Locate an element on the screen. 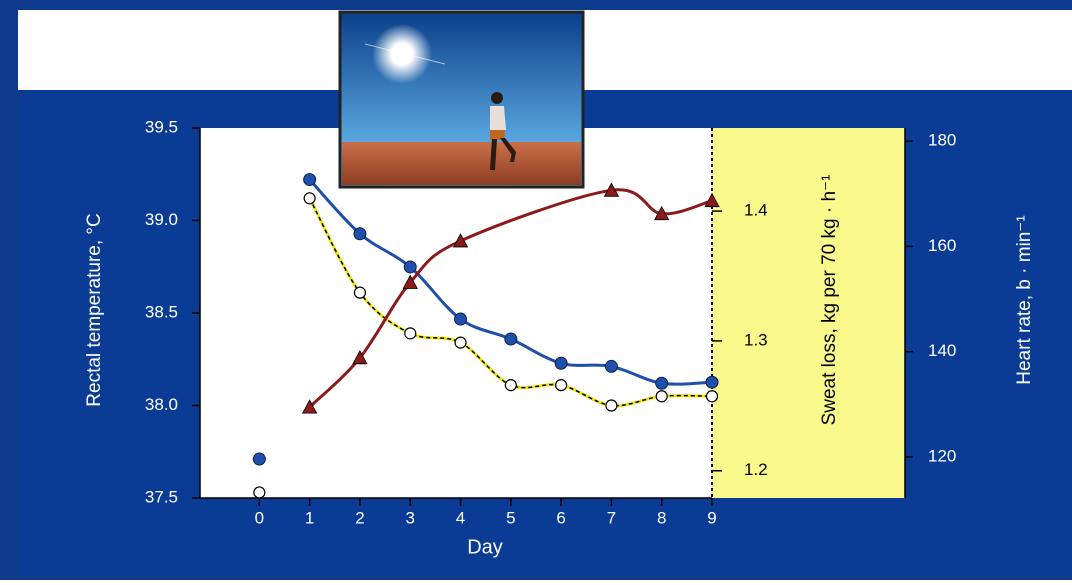  y2-axis-title: Heart rate, b · min⁻¹ is located at coordinates (1024, 299).